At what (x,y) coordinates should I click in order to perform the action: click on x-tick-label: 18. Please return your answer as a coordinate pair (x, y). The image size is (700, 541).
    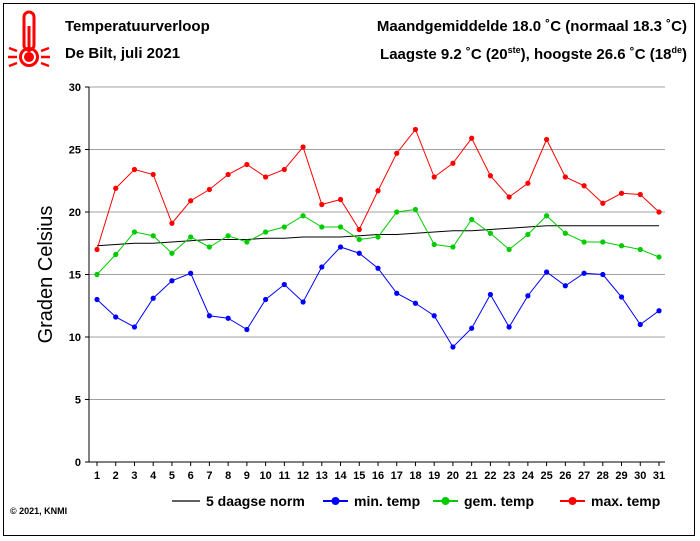
    Looking at the image, I should click on (415, 476).